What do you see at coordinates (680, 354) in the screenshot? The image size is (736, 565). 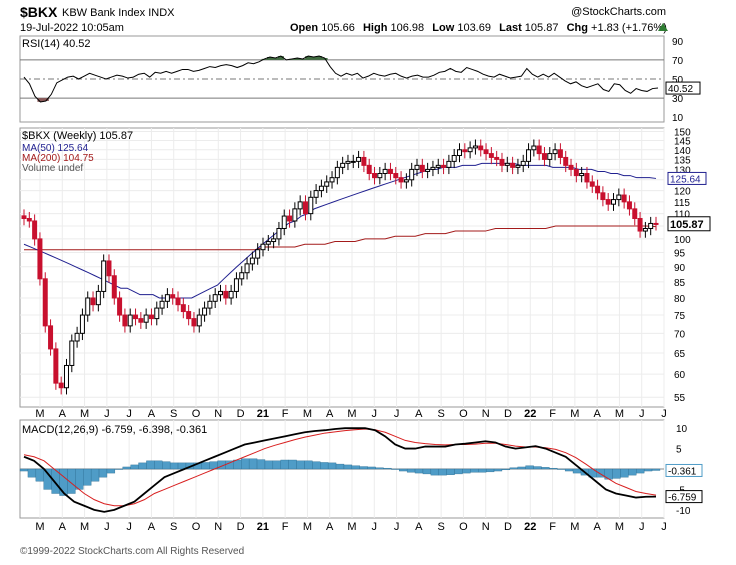 I see `price-y-tick-label: 65` at bounding box center [680, 354].